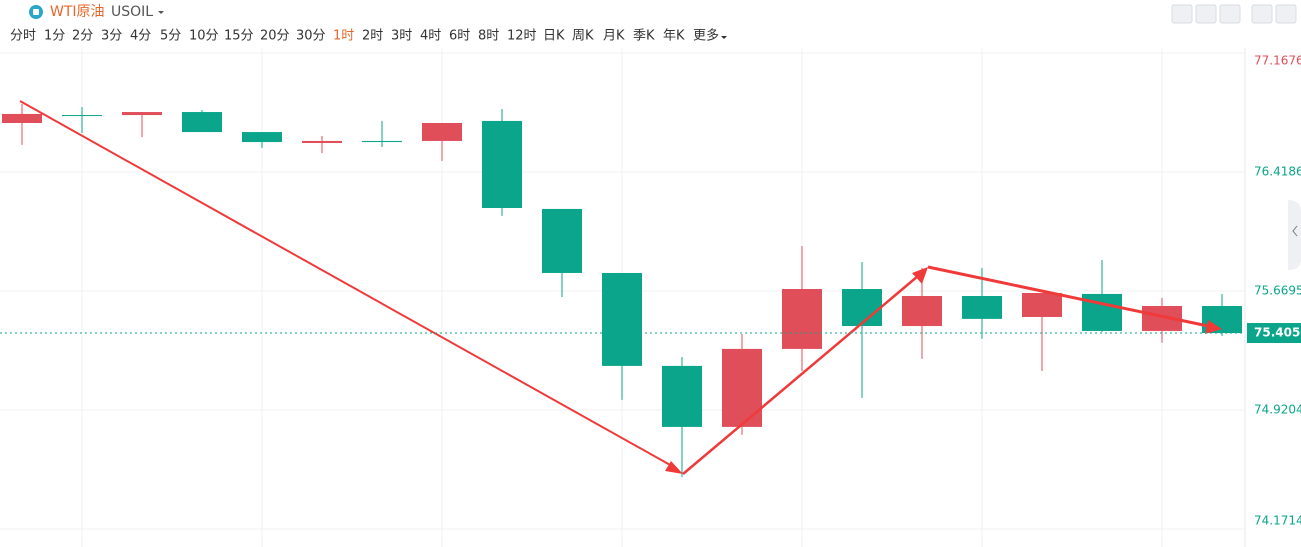 The image size is (1301, 547). I want to click on interval-button: 年K, so click(674, 36).